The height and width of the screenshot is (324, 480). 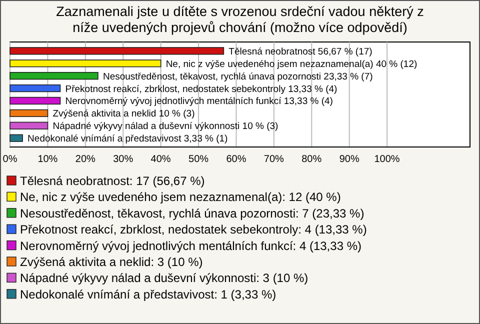 I want to click on legend-label: Nesoustředěnost, těkavost, rychlá únava pozornosti: 7 (23,33 %), so click(x=192, y=213).